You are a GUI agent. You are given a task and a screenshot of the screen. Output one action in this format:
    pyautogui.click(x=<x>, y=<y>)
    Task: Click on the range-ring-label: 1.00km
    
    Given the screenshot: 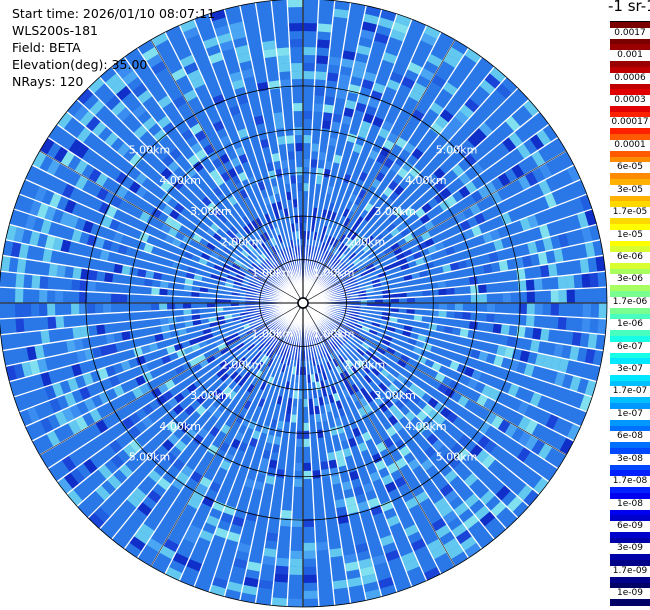 What is the action you would take?
    pyautogui.click(x=273, y=272)
    